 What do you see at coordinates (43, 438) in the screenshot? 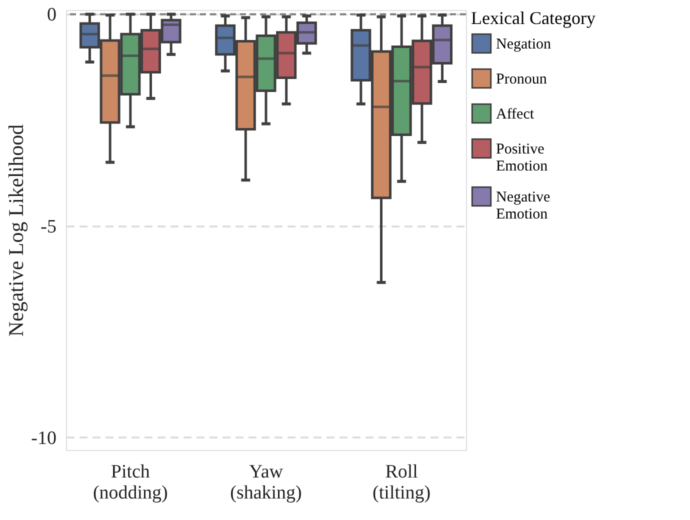
I see `y-tick-label: -10` at bounding box center [43, 438].